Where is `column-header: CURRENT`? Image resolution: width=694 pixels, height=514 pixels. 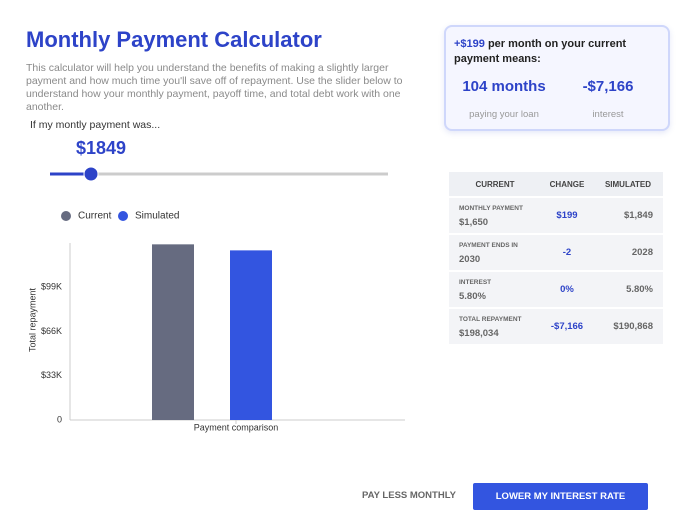 column-header: CURRENT is located at coordinates (495, 184).